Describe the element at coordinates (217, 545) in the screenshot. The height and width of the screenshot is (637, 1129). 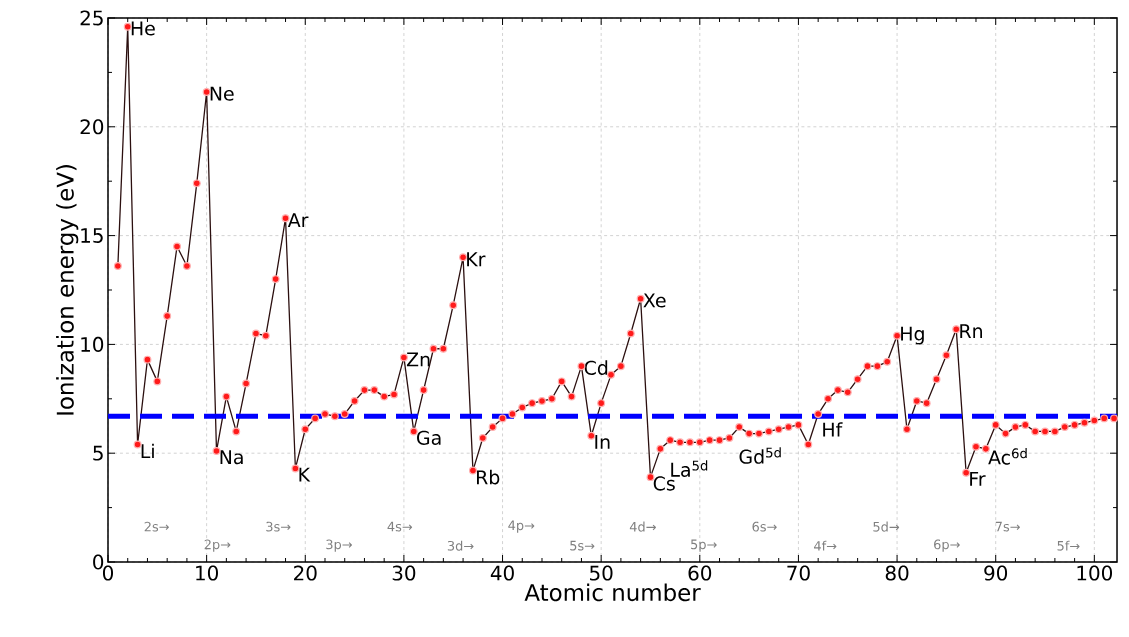
I see `annotation: 2p→` at that location.